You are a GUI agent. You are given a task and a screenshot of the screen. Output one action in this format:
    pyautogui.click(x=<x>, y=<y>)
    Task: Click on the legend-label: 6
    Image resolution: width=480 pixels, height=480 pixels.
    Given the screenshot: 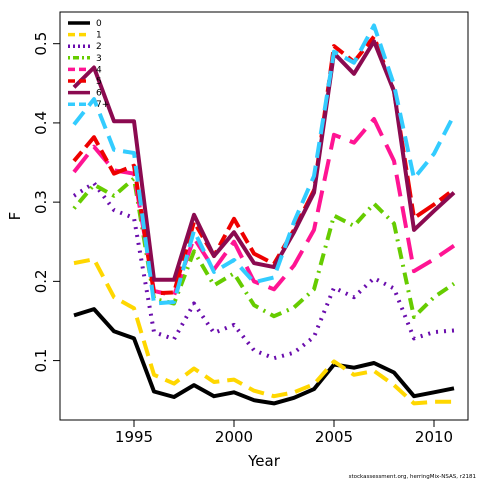 What is the action you would take?
    pyautogui.click(x=99, y=94)
    